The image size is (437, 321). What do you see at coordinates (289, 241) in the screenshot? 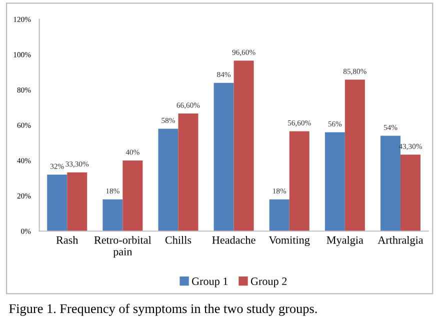
I see `x-tick-label: Vomiting` at bounding box center [289, 241].